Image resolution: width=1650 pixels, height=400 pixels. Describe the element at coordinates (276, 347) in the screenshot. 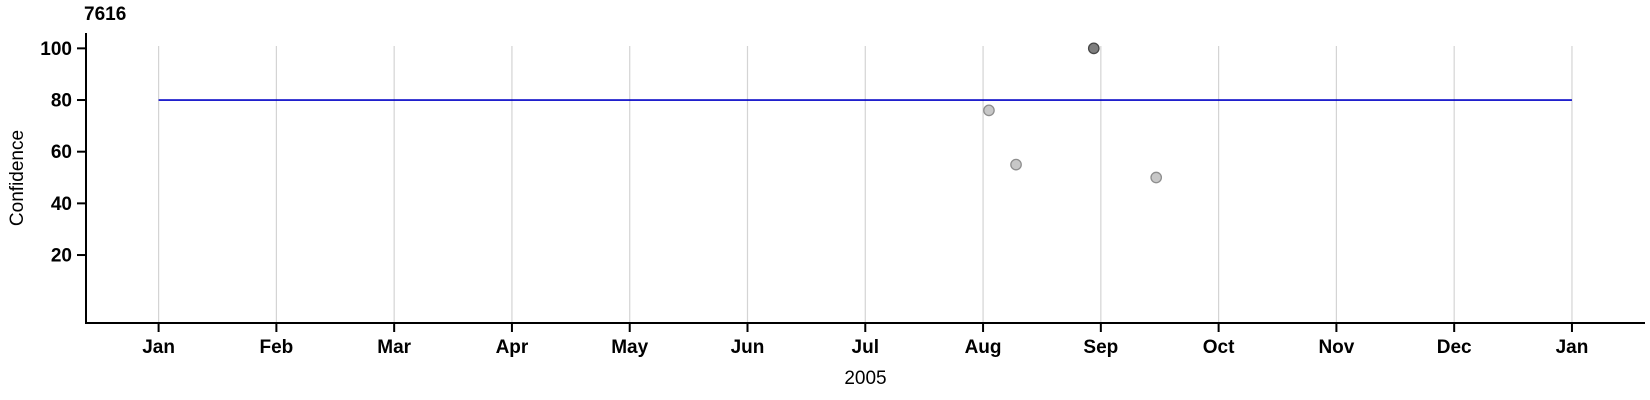

I see `x-tick-label: Feb` at that location.